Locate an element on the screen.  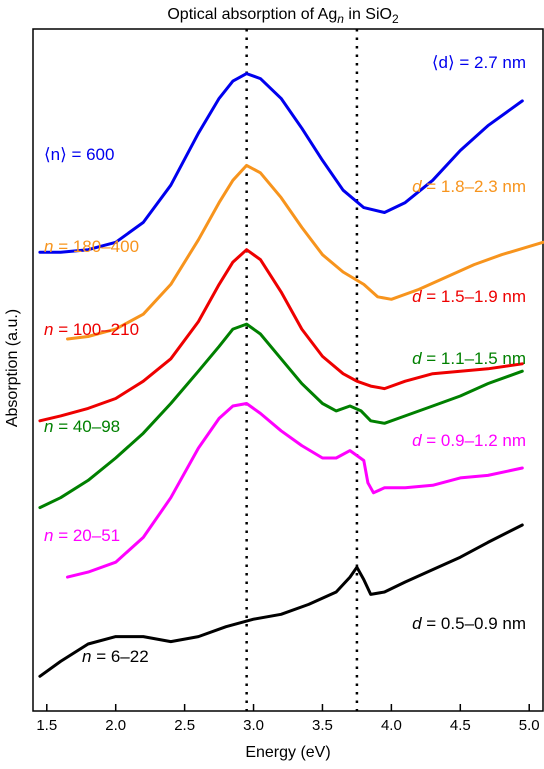
x-tick-label: 4.5 is located at coordinates (460, 725).